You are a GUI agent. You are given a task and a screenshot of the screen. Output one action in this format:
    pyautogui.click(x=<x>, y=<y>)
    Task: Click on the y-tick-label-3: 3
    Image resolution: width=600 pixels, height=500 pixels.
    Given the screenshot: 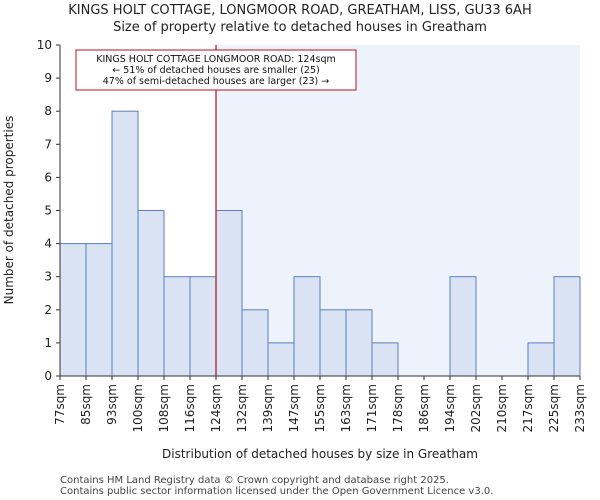 What is the action you would take?
    pyautogui.click(x=48, y=277)
    